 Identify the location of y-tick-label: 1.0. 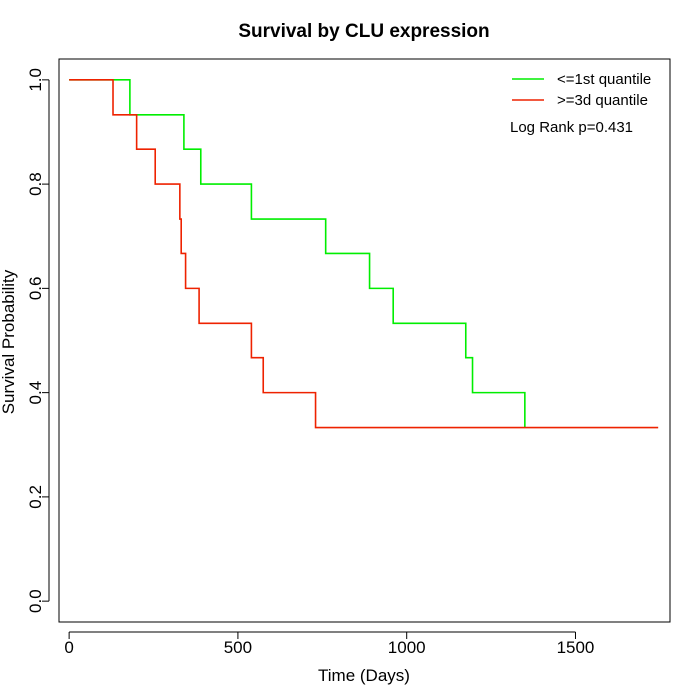
(35, 80).